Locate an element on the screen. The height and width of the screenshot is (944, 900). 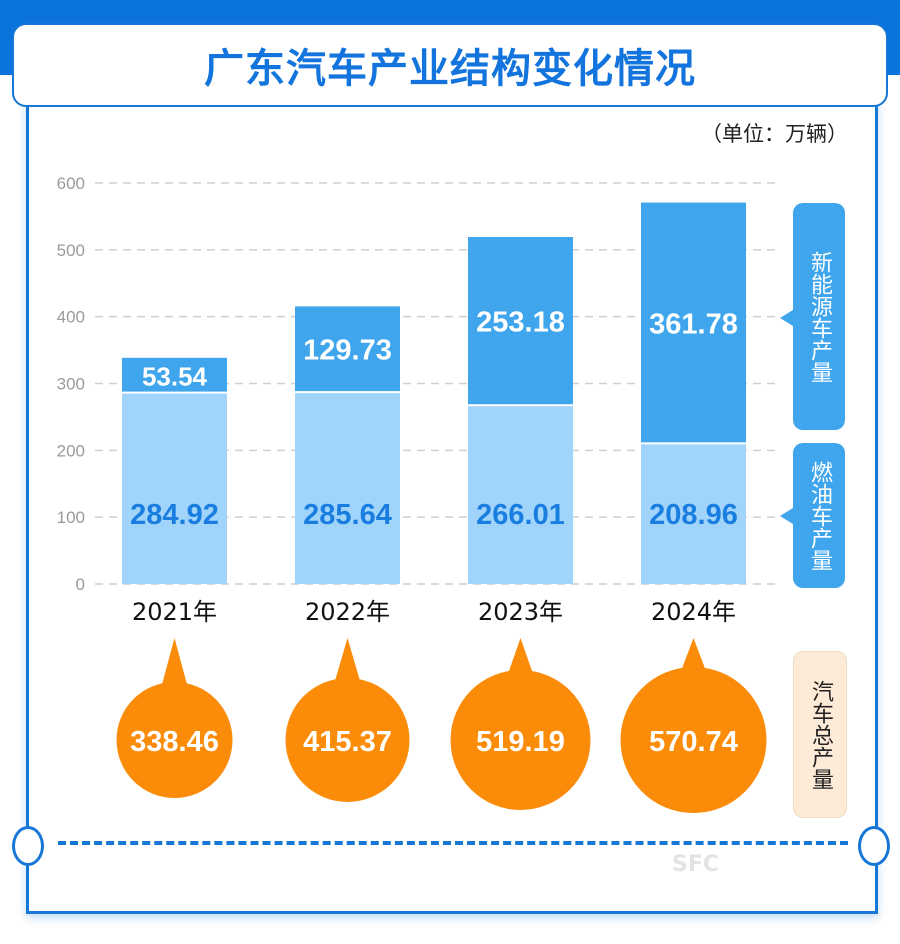
bar-nev-label: 361.78 is located at coordinates (693, 324).